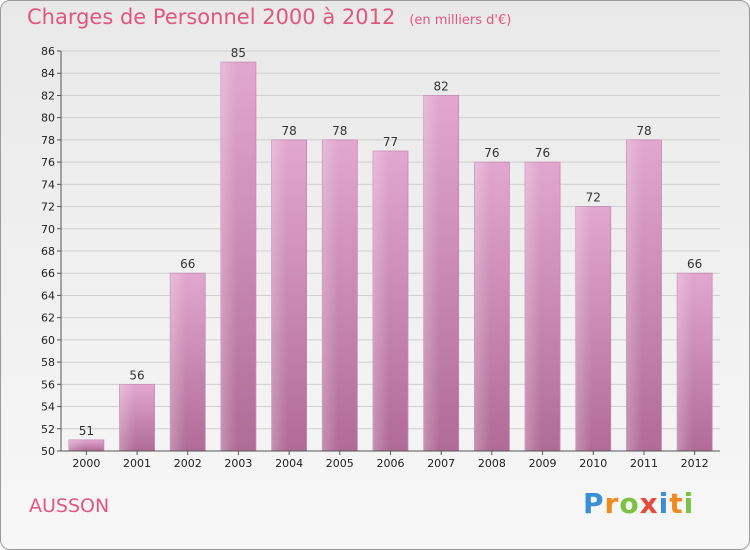 This screenshot has height=550, width=750. I want to click on x-tick-label: 2004, so click(289, 463).